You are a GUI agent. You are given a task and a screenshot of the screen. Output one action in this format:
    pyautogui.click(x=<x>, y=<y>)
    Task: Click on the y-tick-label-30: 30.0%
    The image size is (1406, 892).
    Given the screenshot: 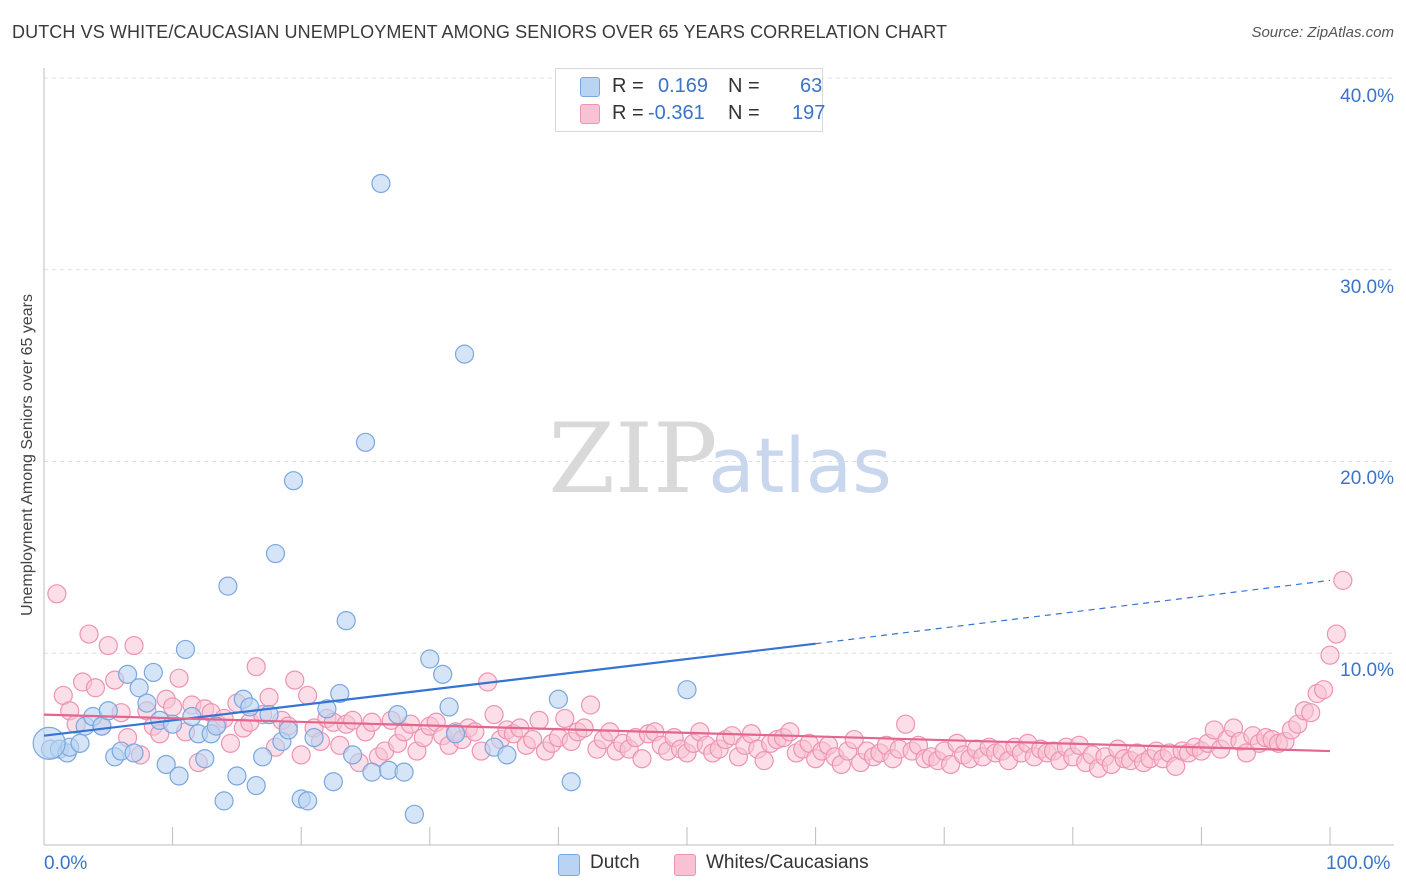 What is the action you would take?
    pyautogui.click(x=1367, y=287)
    